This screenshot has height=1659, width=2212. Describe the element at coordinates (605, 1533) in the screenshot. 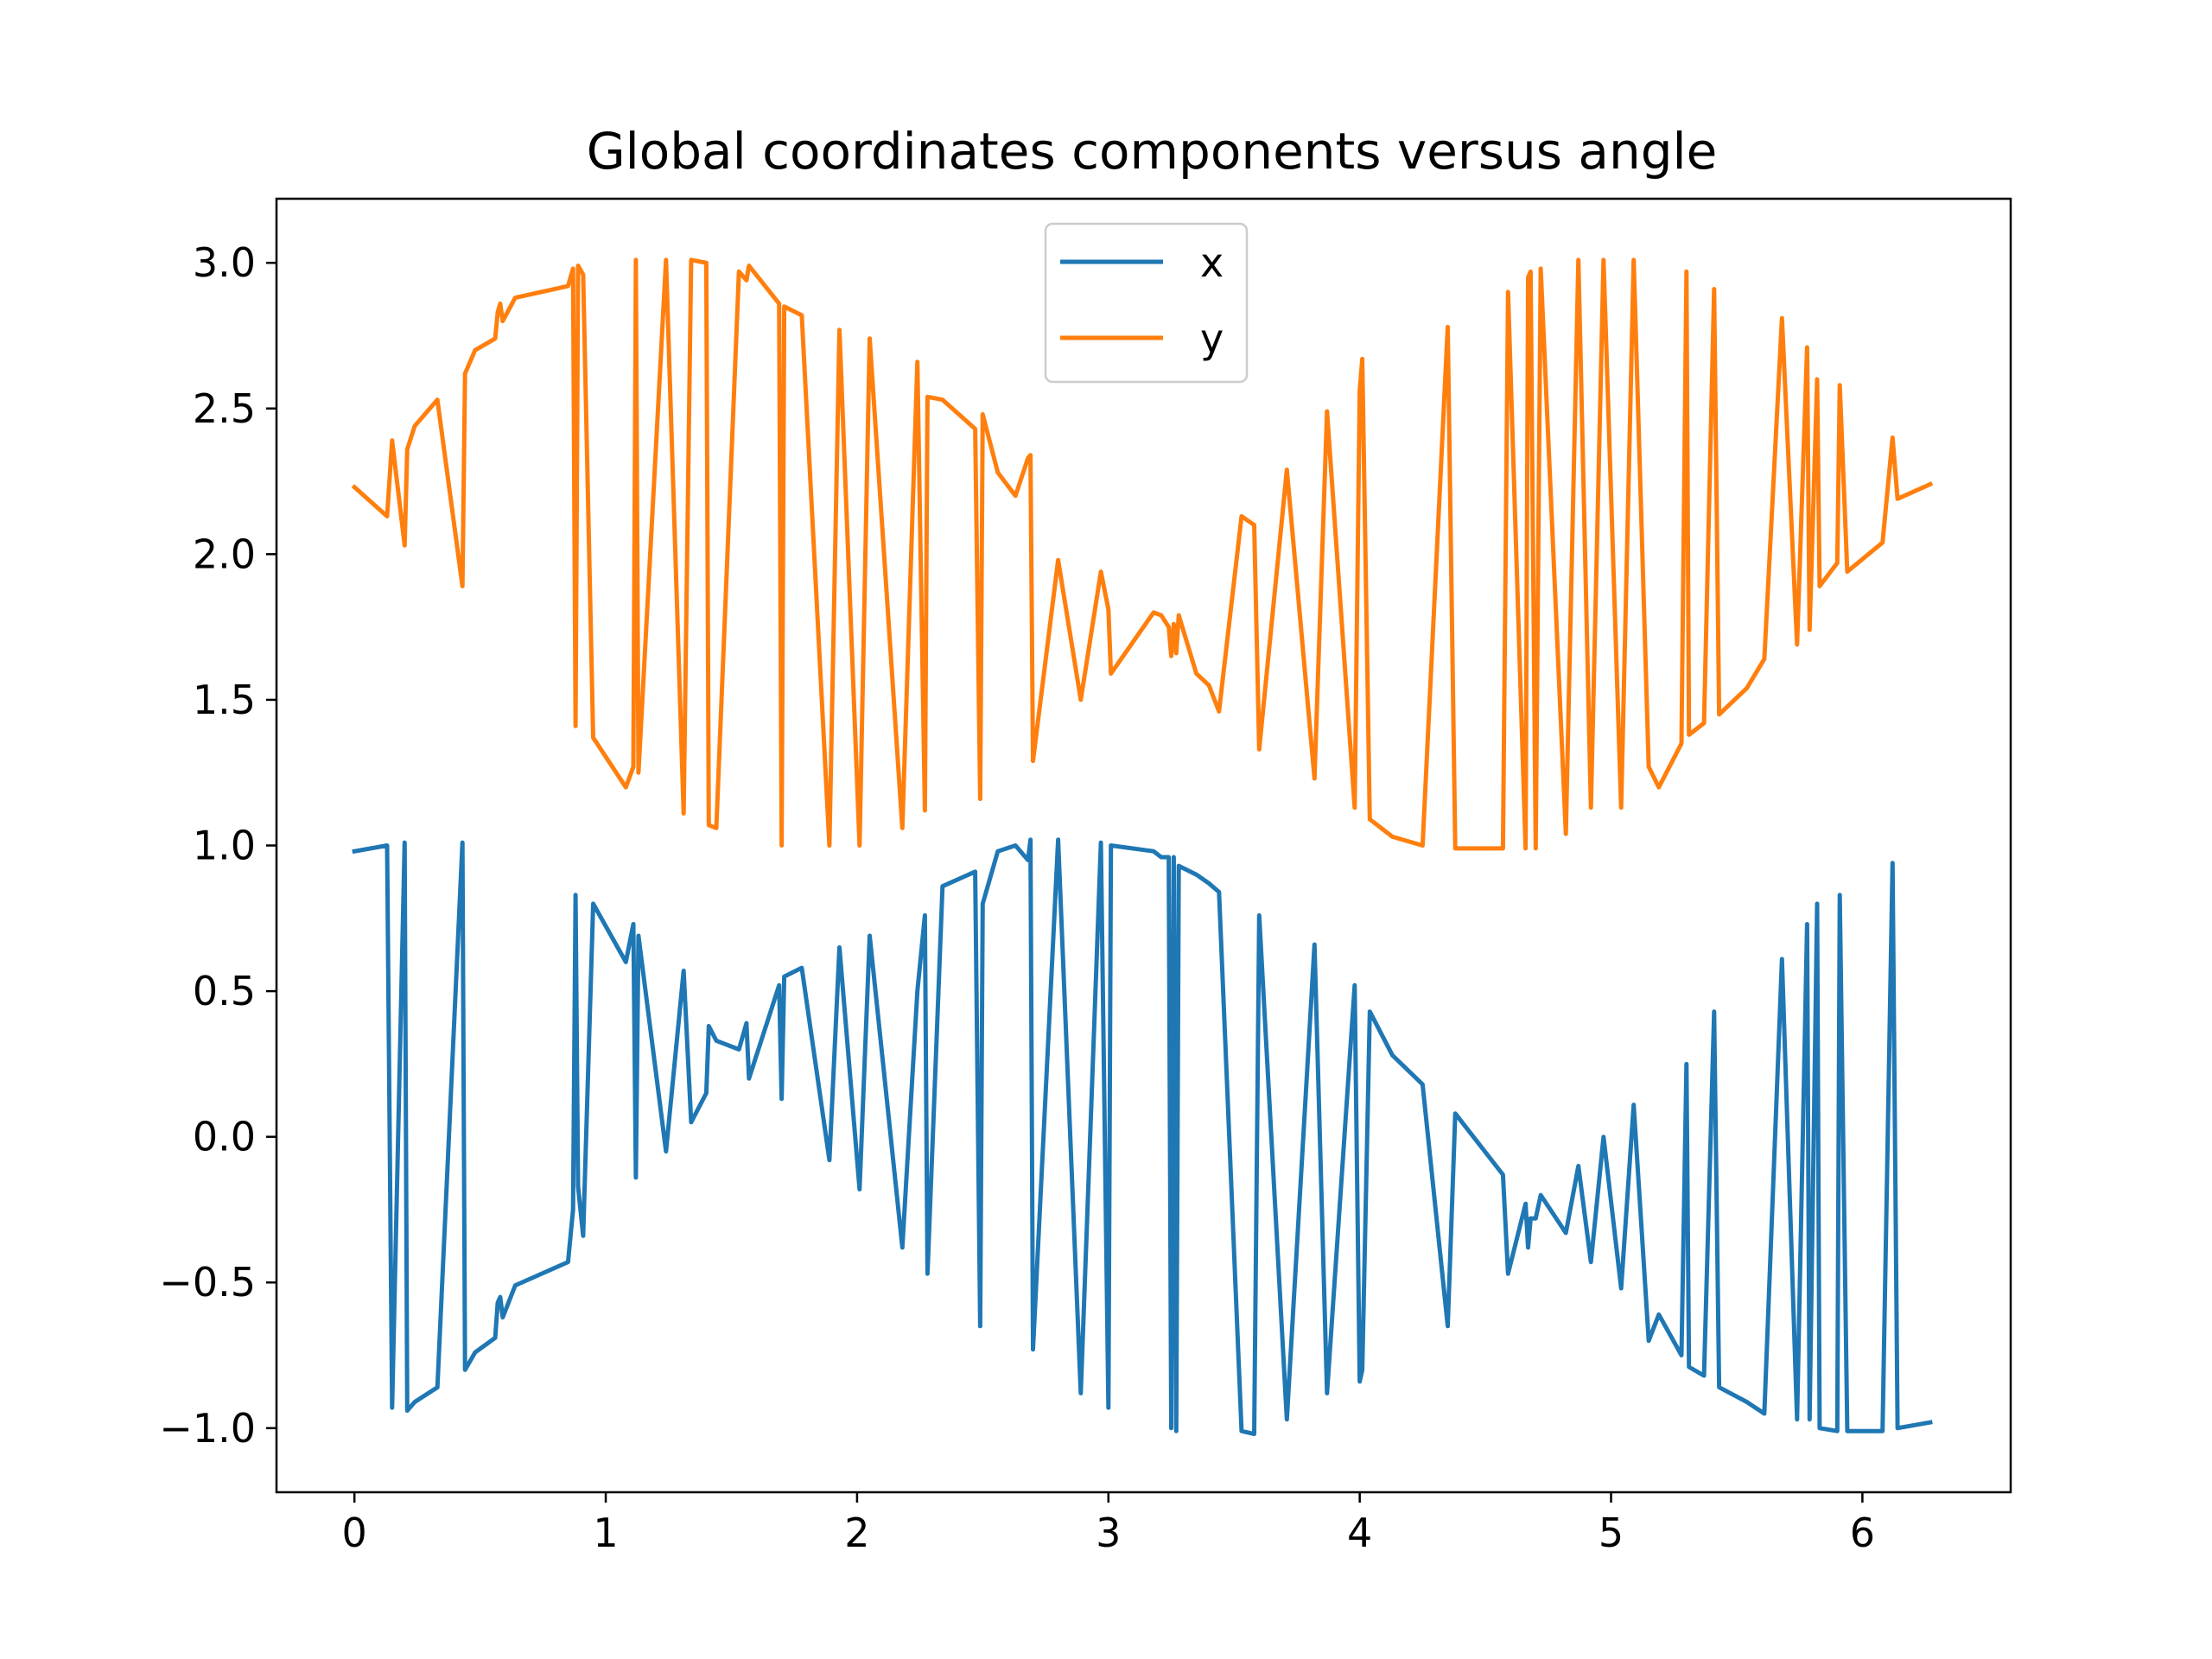

I see `x-tick-label: 1` at that location.